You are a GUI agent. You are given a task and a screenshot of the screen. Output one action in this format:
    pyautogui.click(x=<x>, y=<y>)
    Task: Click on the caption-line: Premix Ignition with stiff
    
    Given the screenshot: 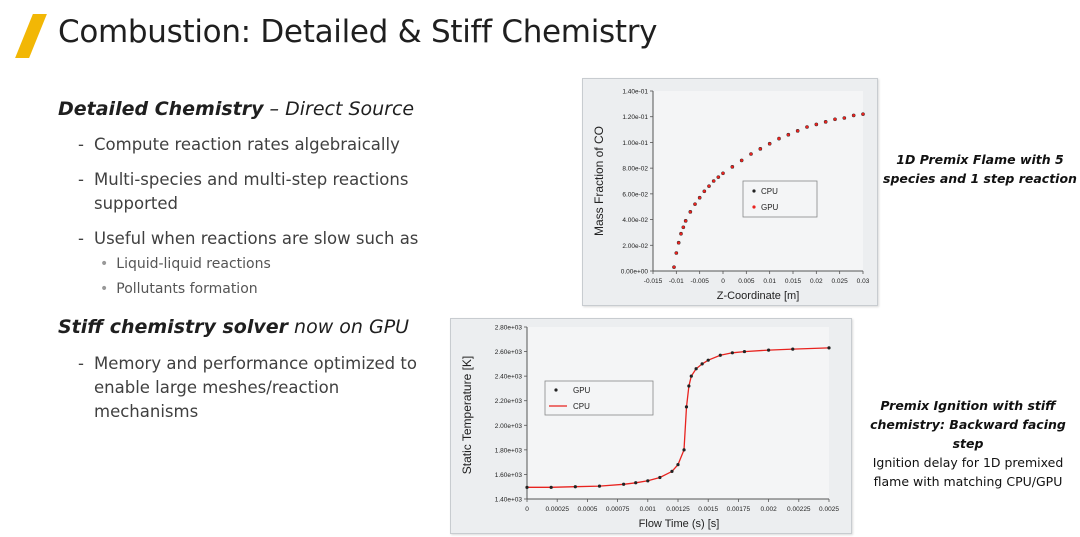 What is the action you would take?
    pyautogui.click(x=968, y=405)
    